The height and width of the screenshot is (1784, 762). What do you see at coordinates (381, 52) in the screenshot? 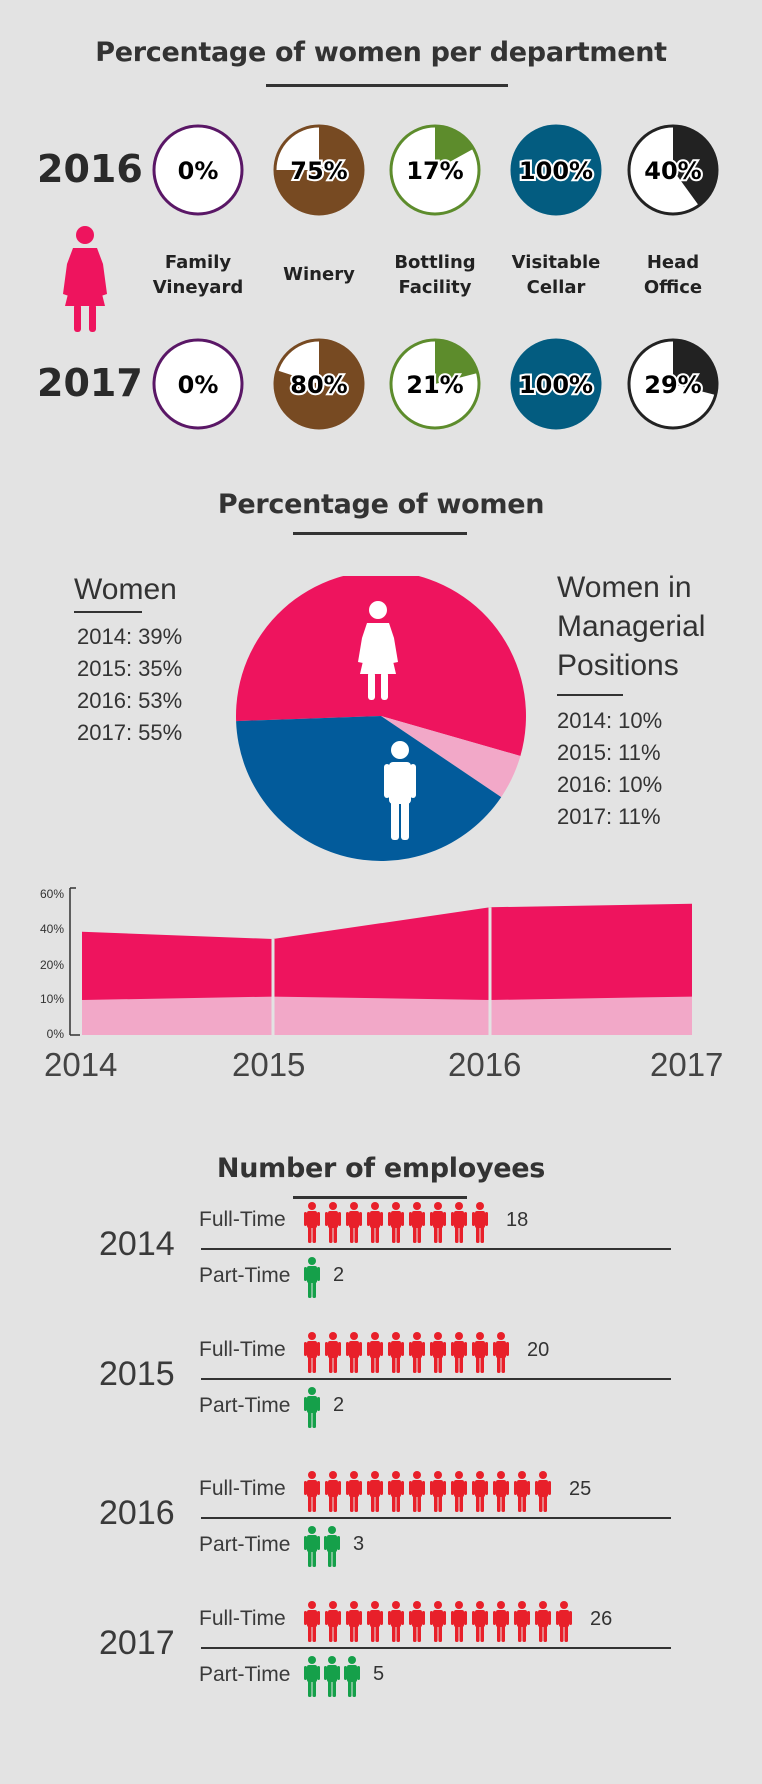
I see `dept-section-title: Percentage of women per department` at bounding box center [381, 52].